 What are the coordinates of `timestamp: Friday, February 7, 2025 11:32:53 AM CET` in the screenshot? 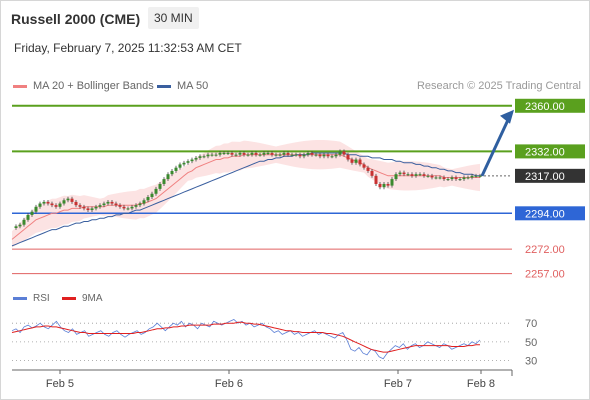 It's located at (128, 48).